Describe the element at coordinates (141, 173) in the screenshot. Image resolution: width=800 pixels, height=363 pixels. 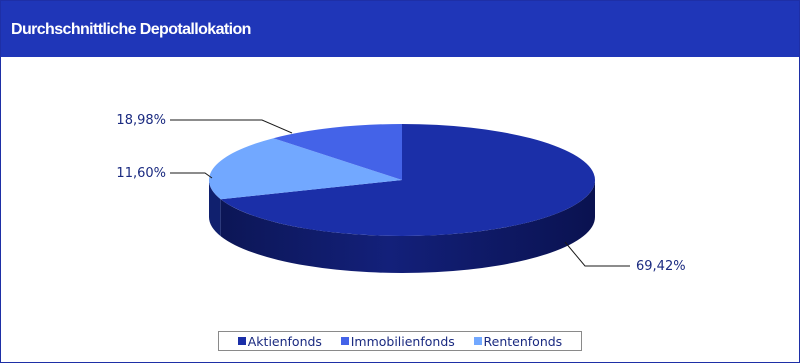
I see `data-label-immobilienfonds: 11,60%` at that location.